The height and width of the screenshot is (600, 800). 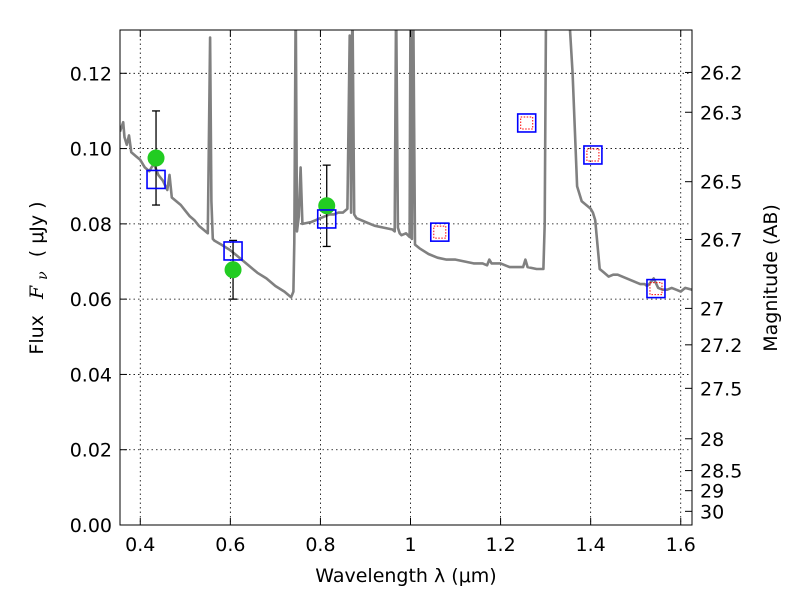 What do you see at coordinates (721, 183) in the screenshot?
I see `y2-tick-label: 26.5` at bounding box center [721, 183].